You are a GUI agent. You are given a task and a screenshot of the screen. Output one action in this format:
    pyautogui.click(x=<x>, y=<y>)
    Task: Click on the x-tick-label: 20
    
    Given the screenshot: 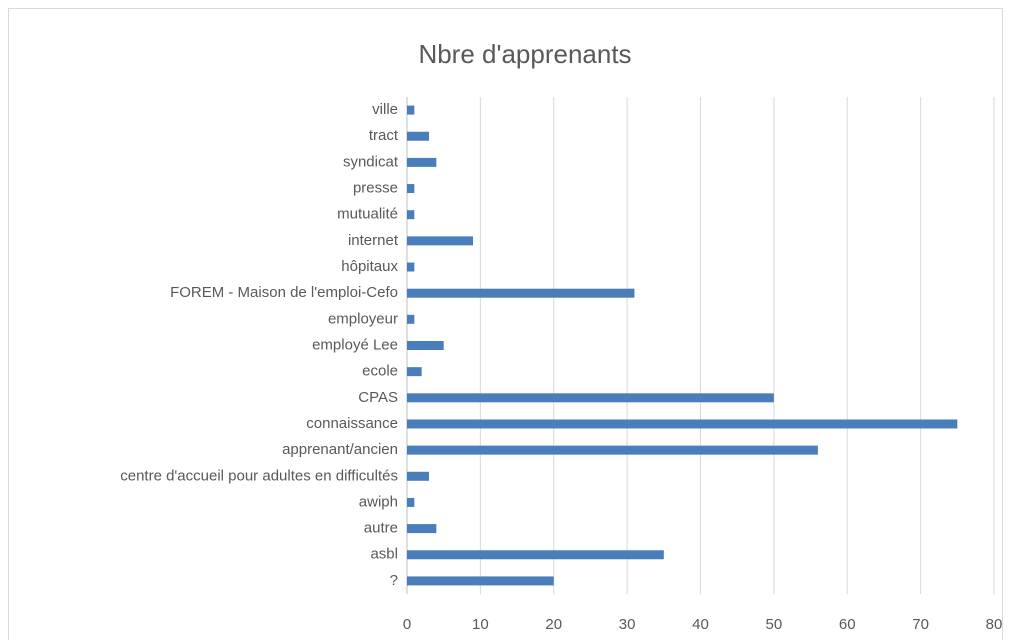 What is the action you would take?
    pyautogui.click(x=553, y=624)
    